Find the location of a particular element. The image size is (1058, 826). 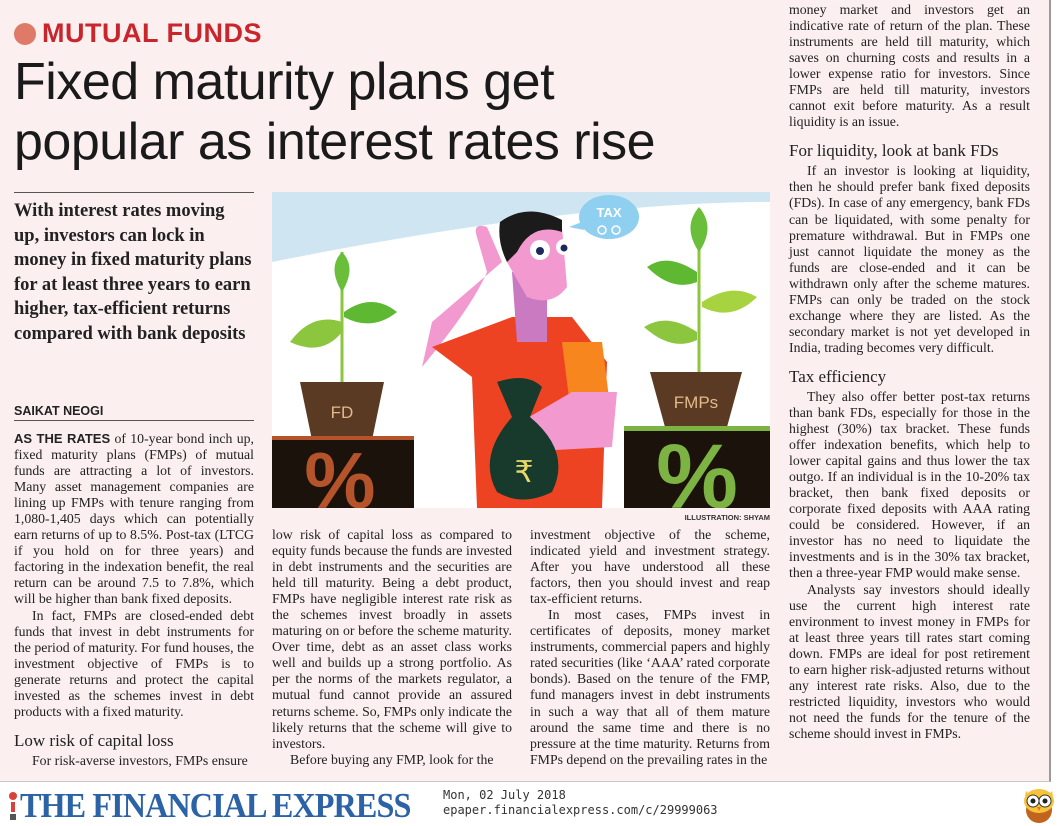

illustration-credit: ILLUSTRATION: SHYAM is located at coordinates (727, 517).